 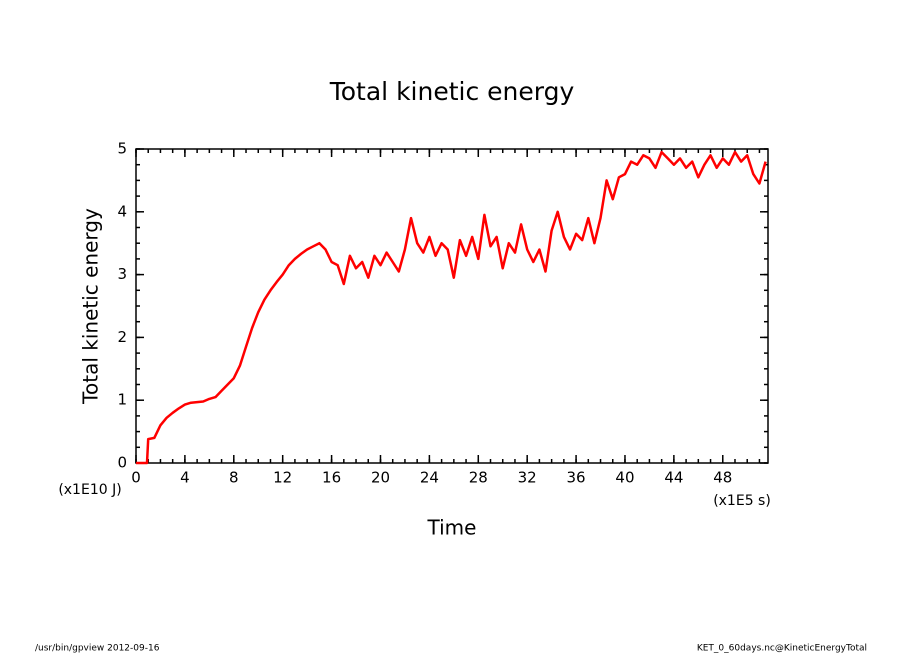 I want to click on footer-right: KET_0_60days.nc@KineticEnergyTotal, so click(x=782, y=649).